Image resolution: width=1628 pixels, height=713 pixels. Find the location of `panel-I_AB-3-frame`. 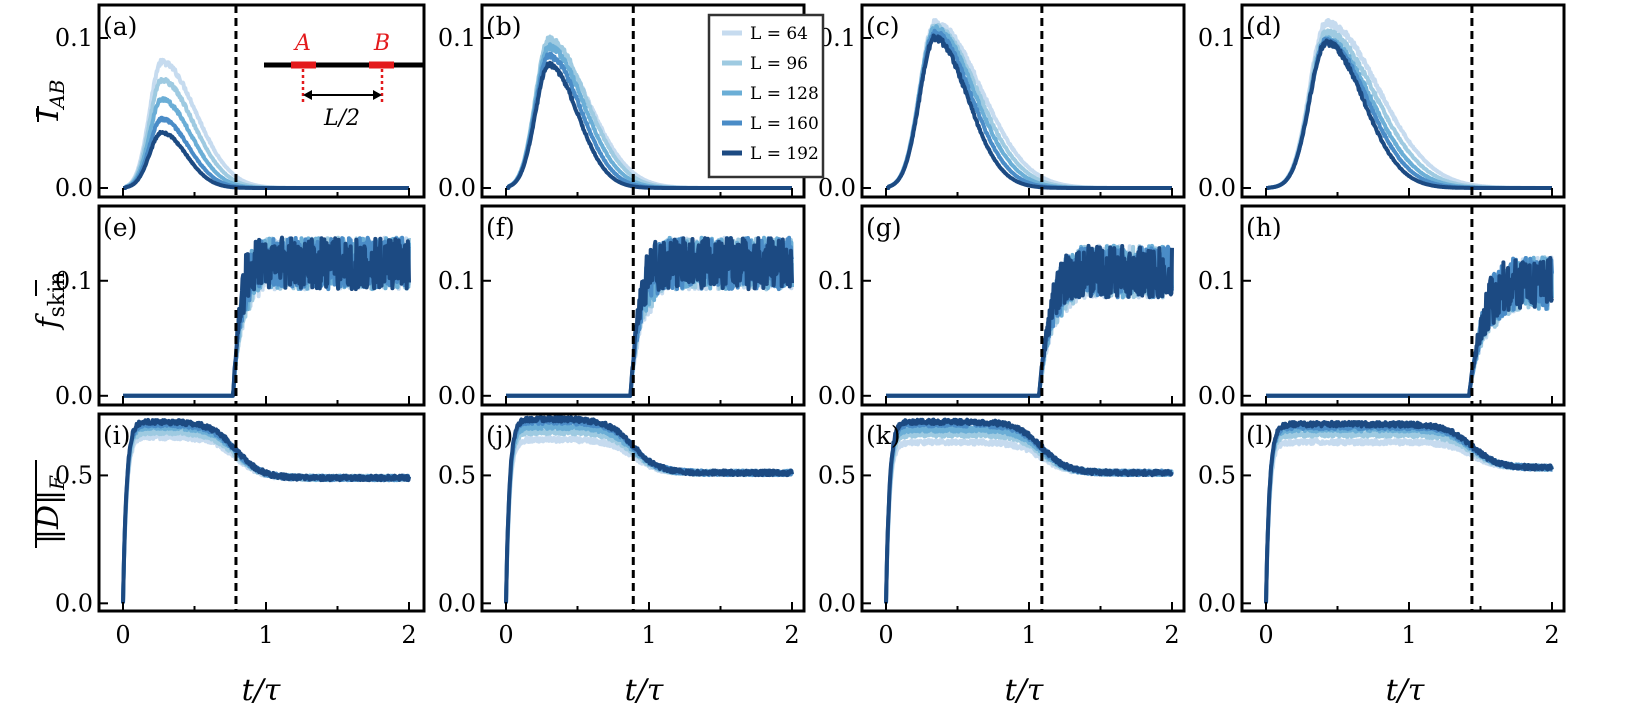

panel-I_AB-3-frame is located at coordinates (1403, 101).